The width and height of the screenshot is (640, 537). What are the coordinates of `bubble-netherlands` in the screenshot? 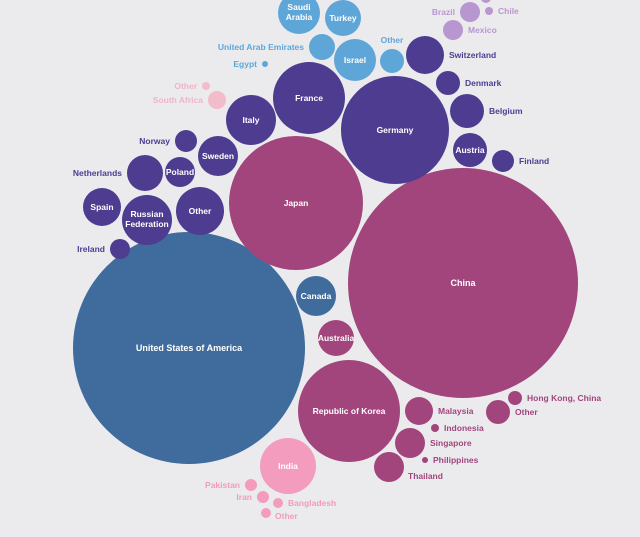 It's located at (145, 173).